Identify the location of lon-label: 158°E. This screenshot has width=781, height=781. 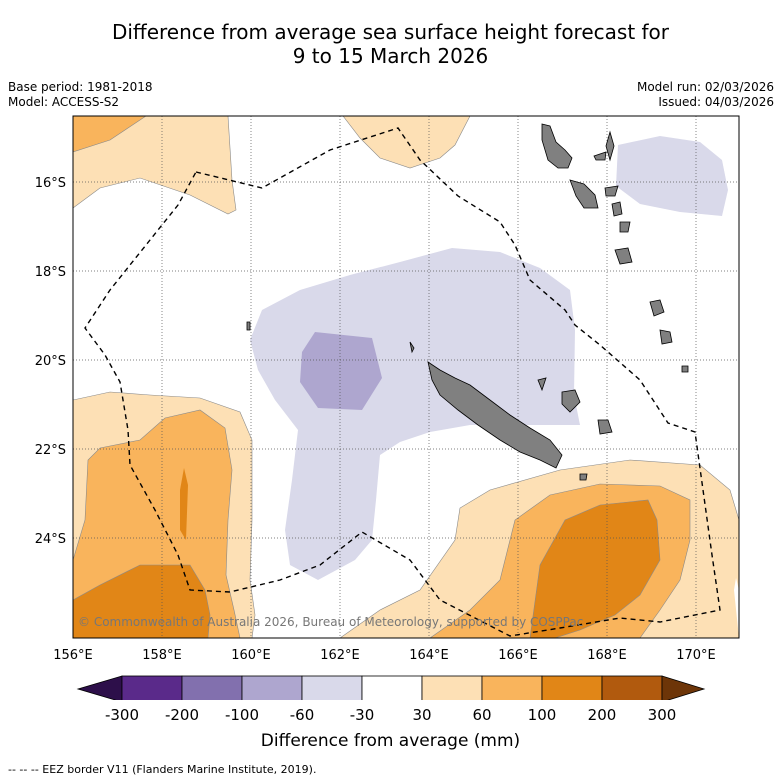
(162, 655).